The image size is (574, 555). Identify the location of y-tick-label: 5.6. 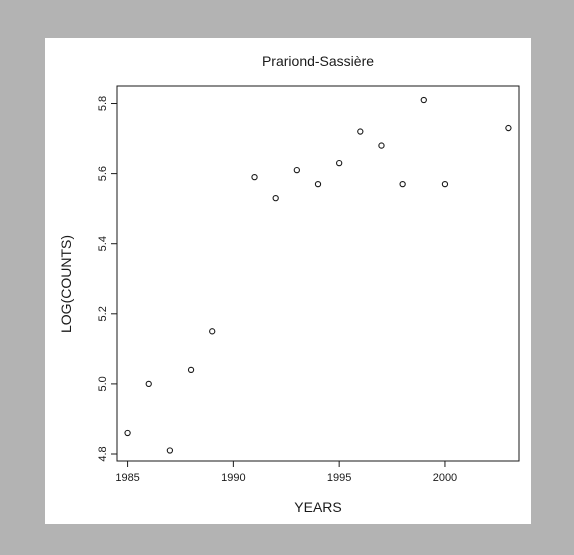
(103, 173).